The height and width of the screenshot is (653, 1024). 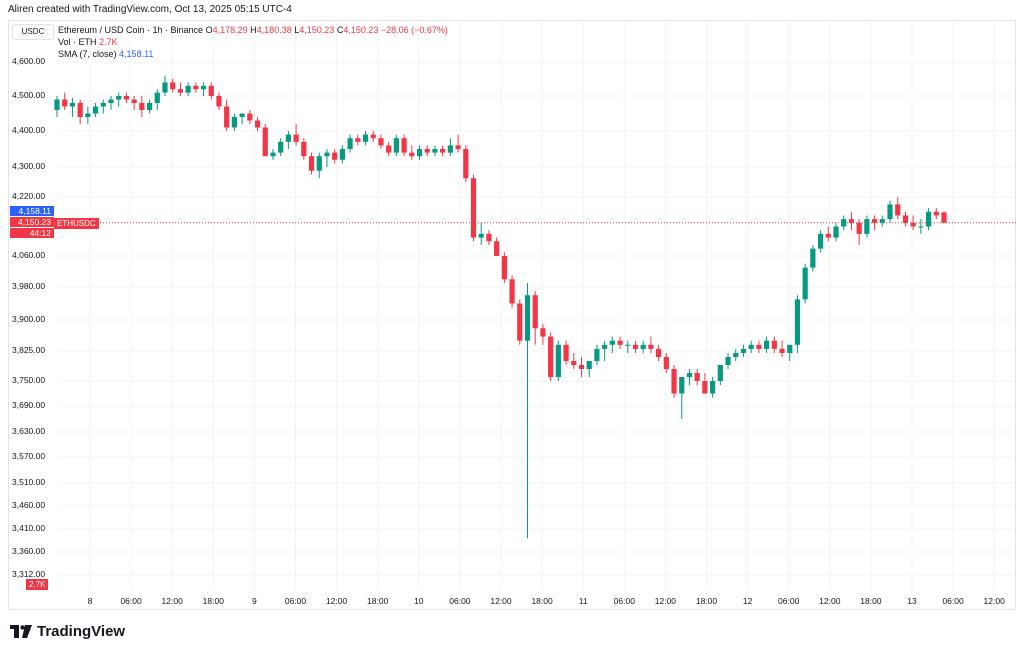 I want to click on y-tick-label: 3,825.00, so click(x=29, y=350).